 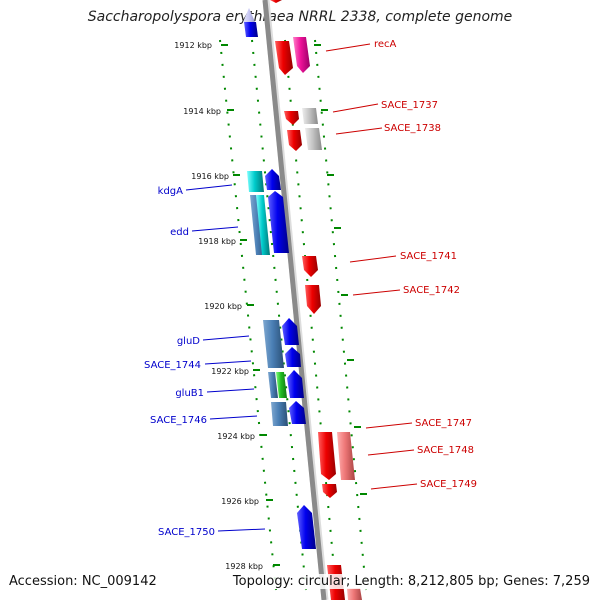 What do you see at coordinates (445, 450) in the screenshot?
I see `gene-label-sace-1748: SACE_1748` at bounding box center [445, 450].